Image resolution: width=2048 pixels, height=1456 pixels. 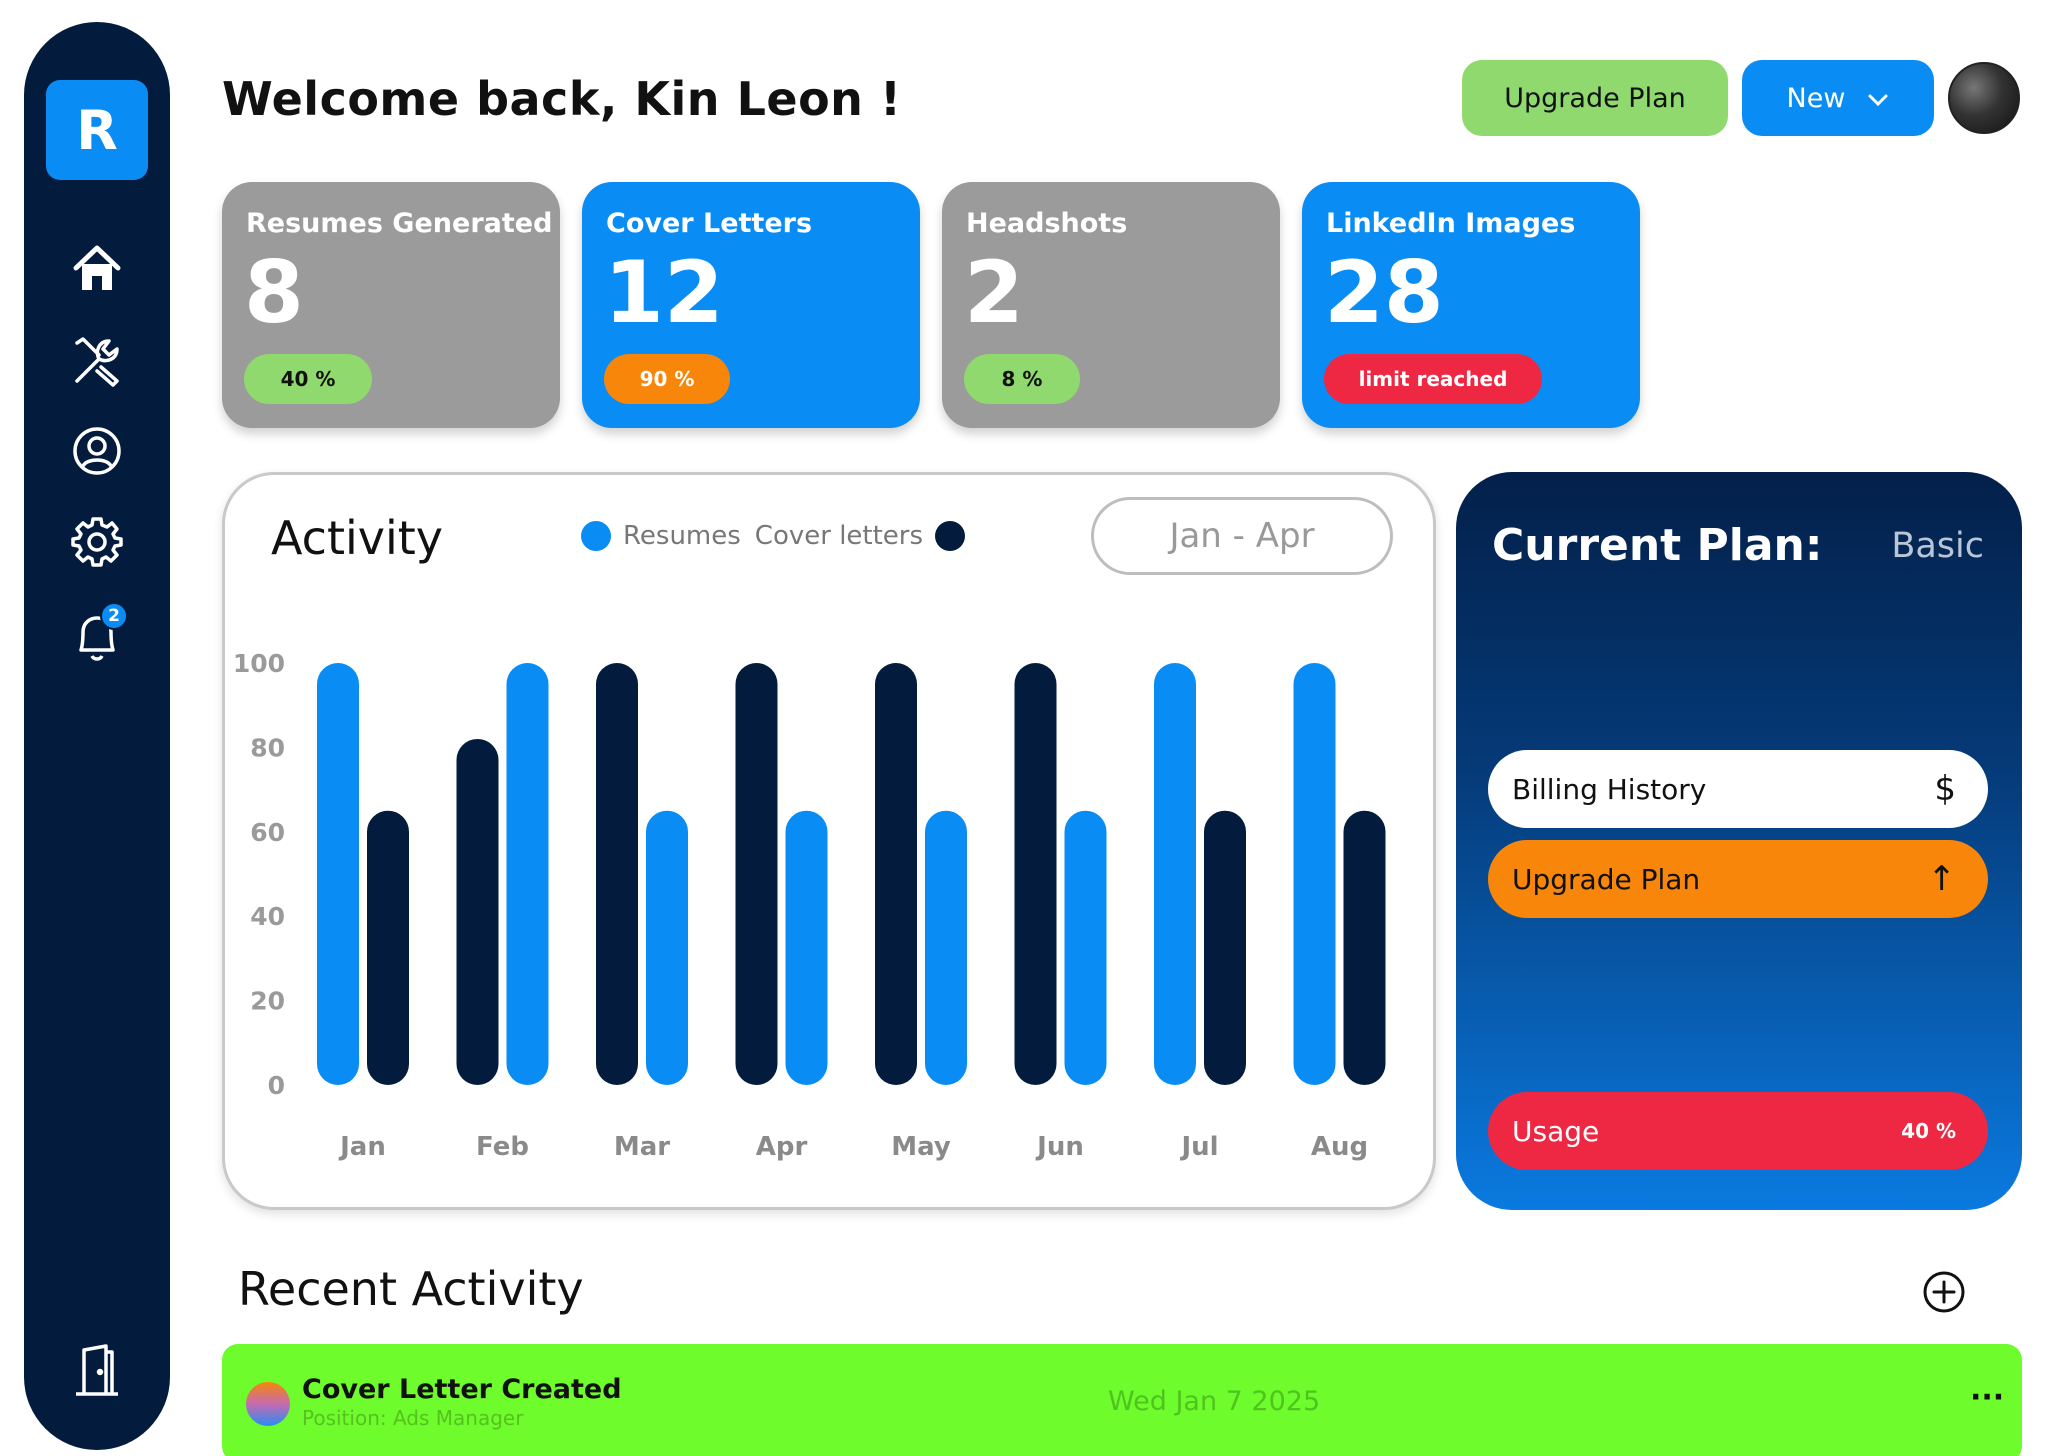 I want to click on bar-cover-letters-feb, so click(x=477, y=911).